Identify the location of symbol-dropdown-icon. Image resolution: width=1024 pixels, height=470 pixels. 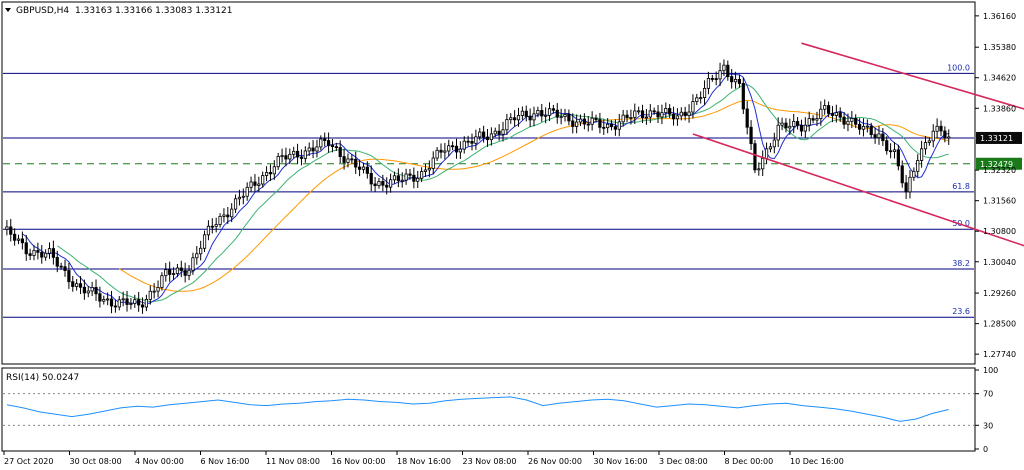
(8, 10).